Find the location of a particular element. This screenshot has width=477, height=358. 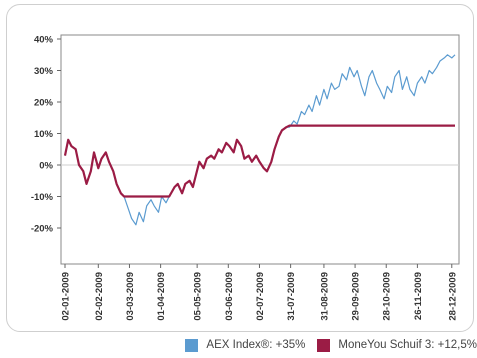

y-axis: 40% 30% 20% 10% 0% -10% -20% is located at coordinates (46, 135).